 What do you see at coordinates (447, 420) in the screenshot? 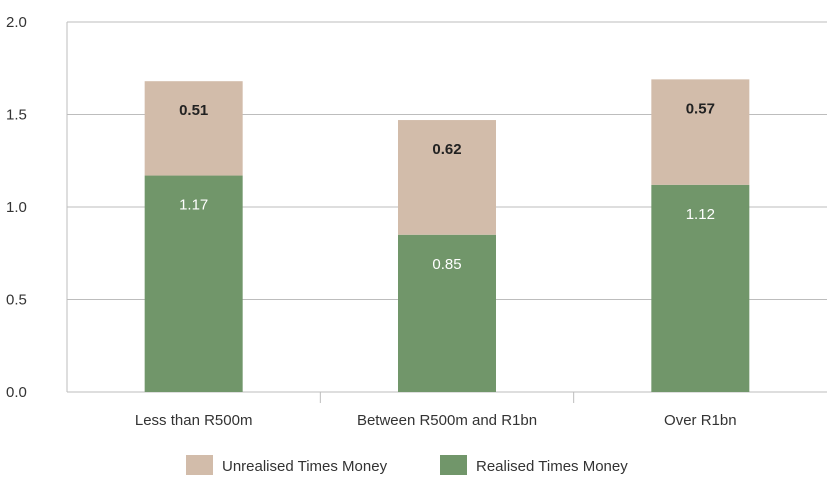
I see `x-category-label: Between R500m and R1bn` at bounding box center [447, 420].